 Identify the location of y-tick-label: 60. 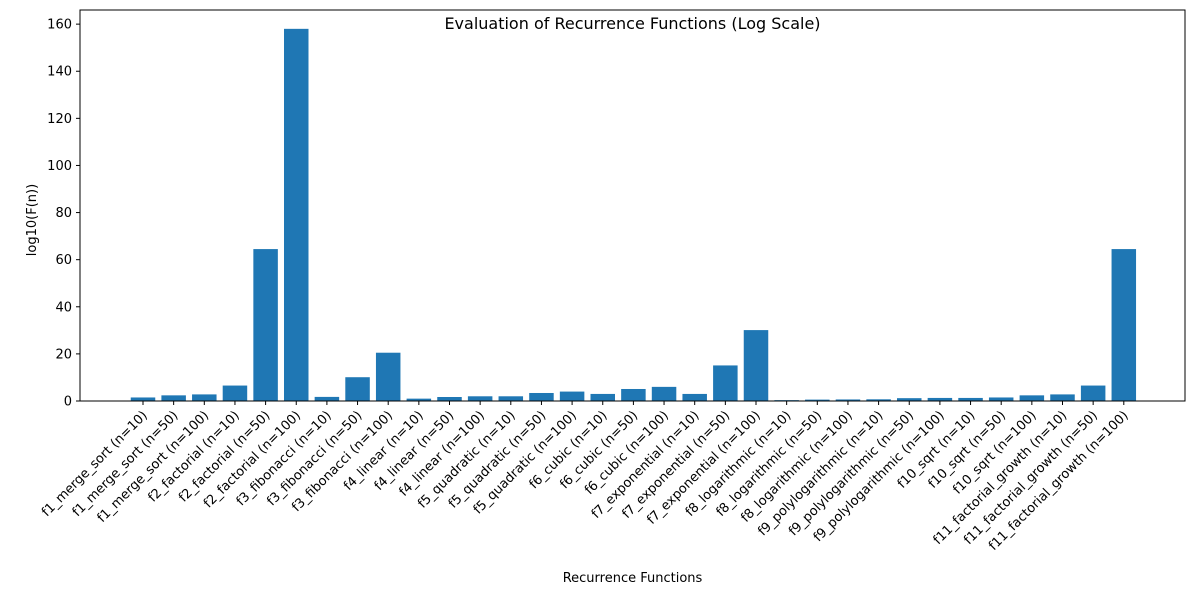
(63, 260).